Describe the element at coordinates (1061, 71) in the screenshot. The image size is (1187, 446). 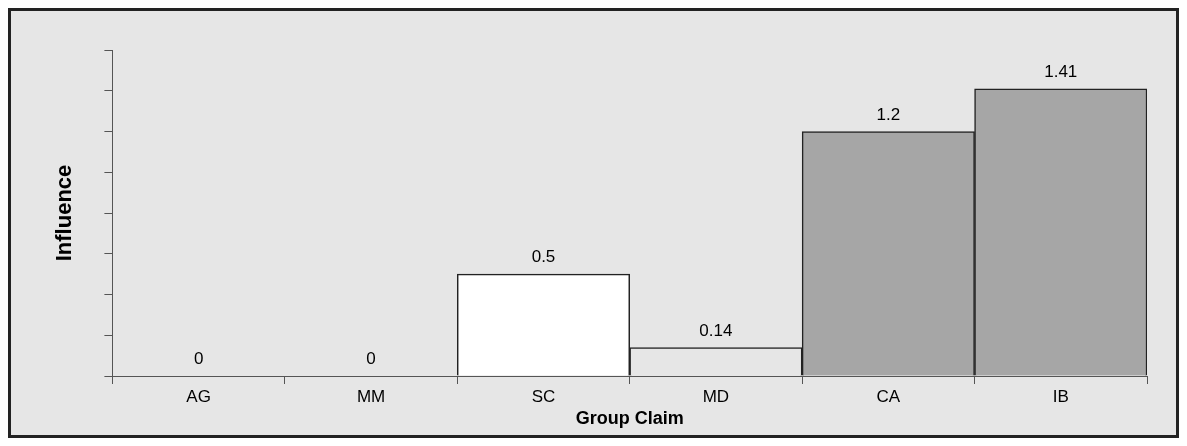
I see `data-label: 1.41` at that location.